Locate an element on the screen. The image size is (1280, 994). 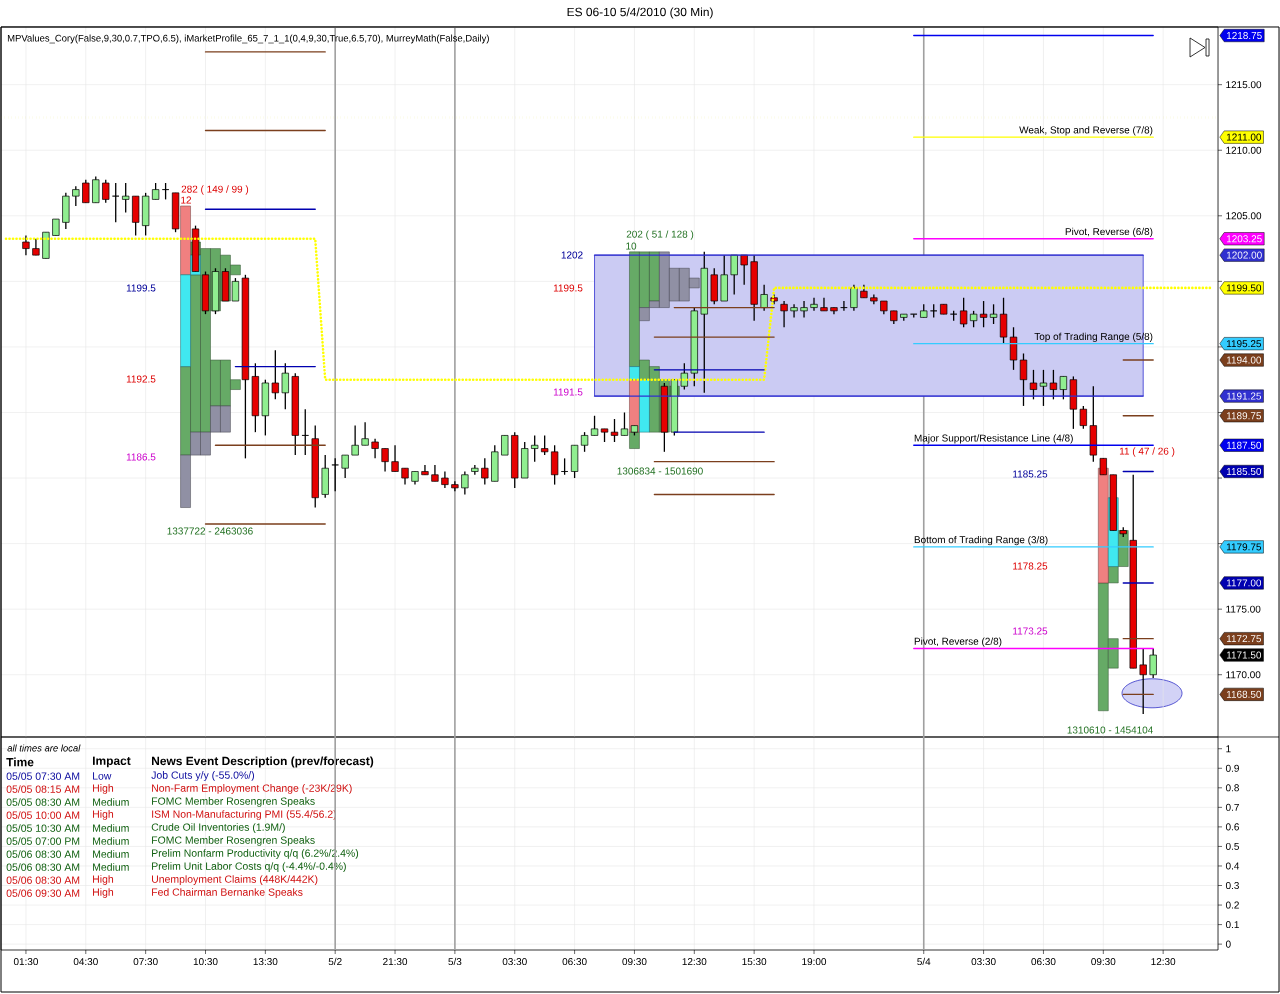
y-tick-label: 1179.75 is located at coordinates (1244, 547).